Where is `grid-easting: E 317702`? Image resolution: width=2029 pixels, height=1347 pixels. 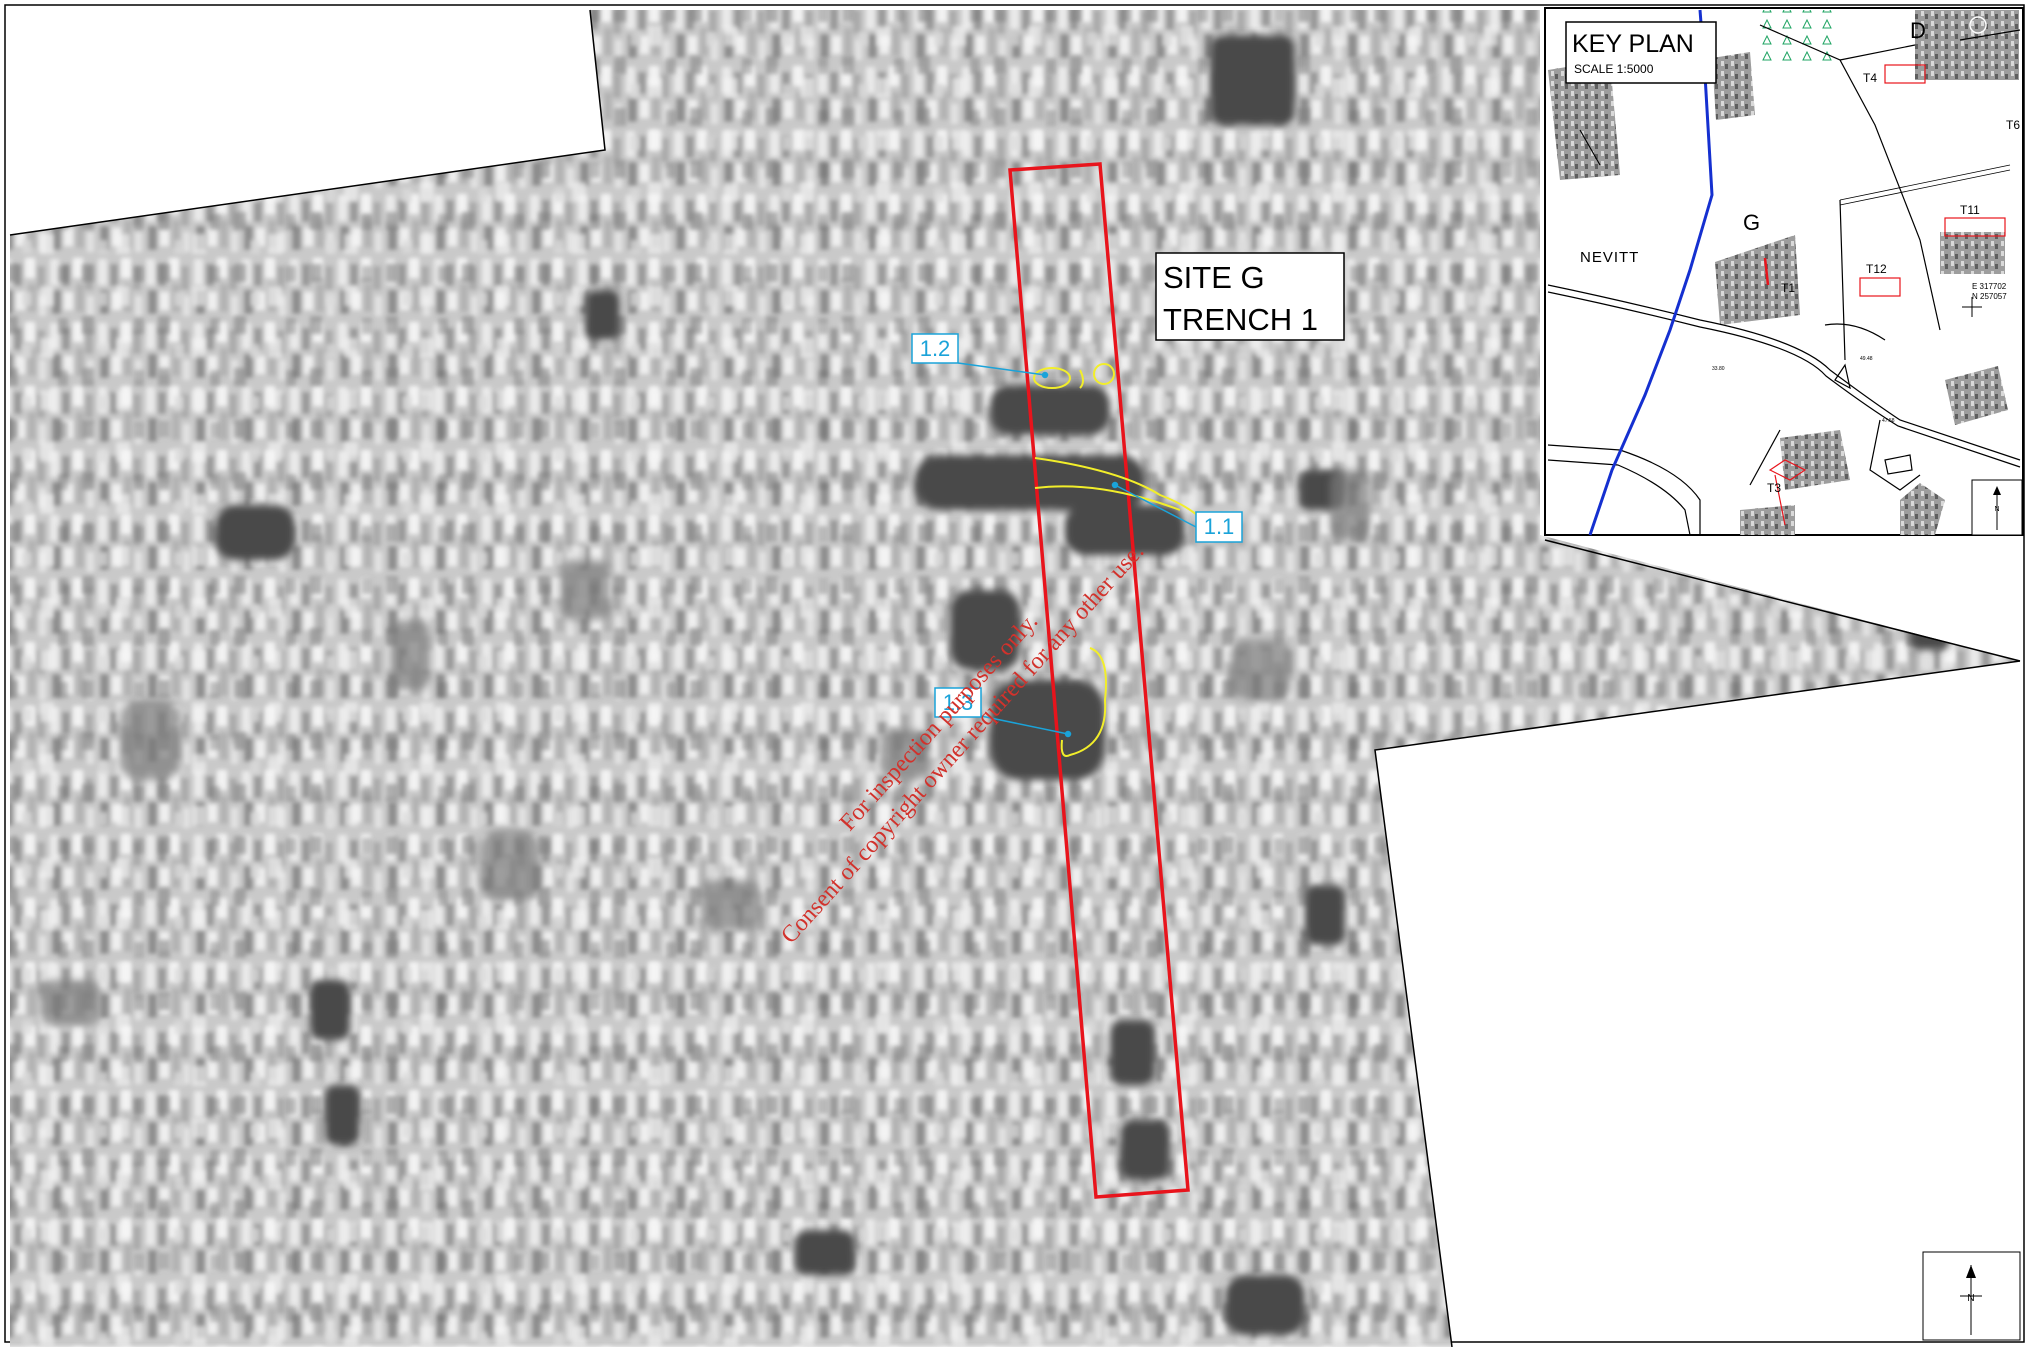 grid-easting: E 317702 is located at coordinates (1989, 286).